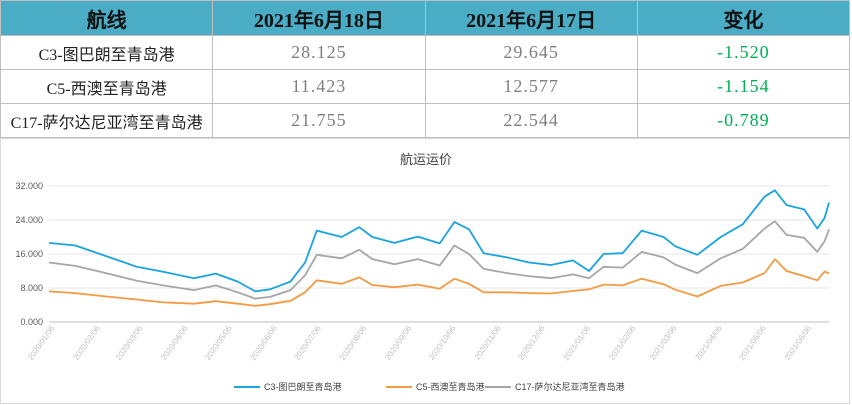 The width and height of the screenshot is (852, 405). Describe the element at coordinates (303, 386) in the screenshot. I see `legend-label: C3-图巴朗至青岛港` at that location.